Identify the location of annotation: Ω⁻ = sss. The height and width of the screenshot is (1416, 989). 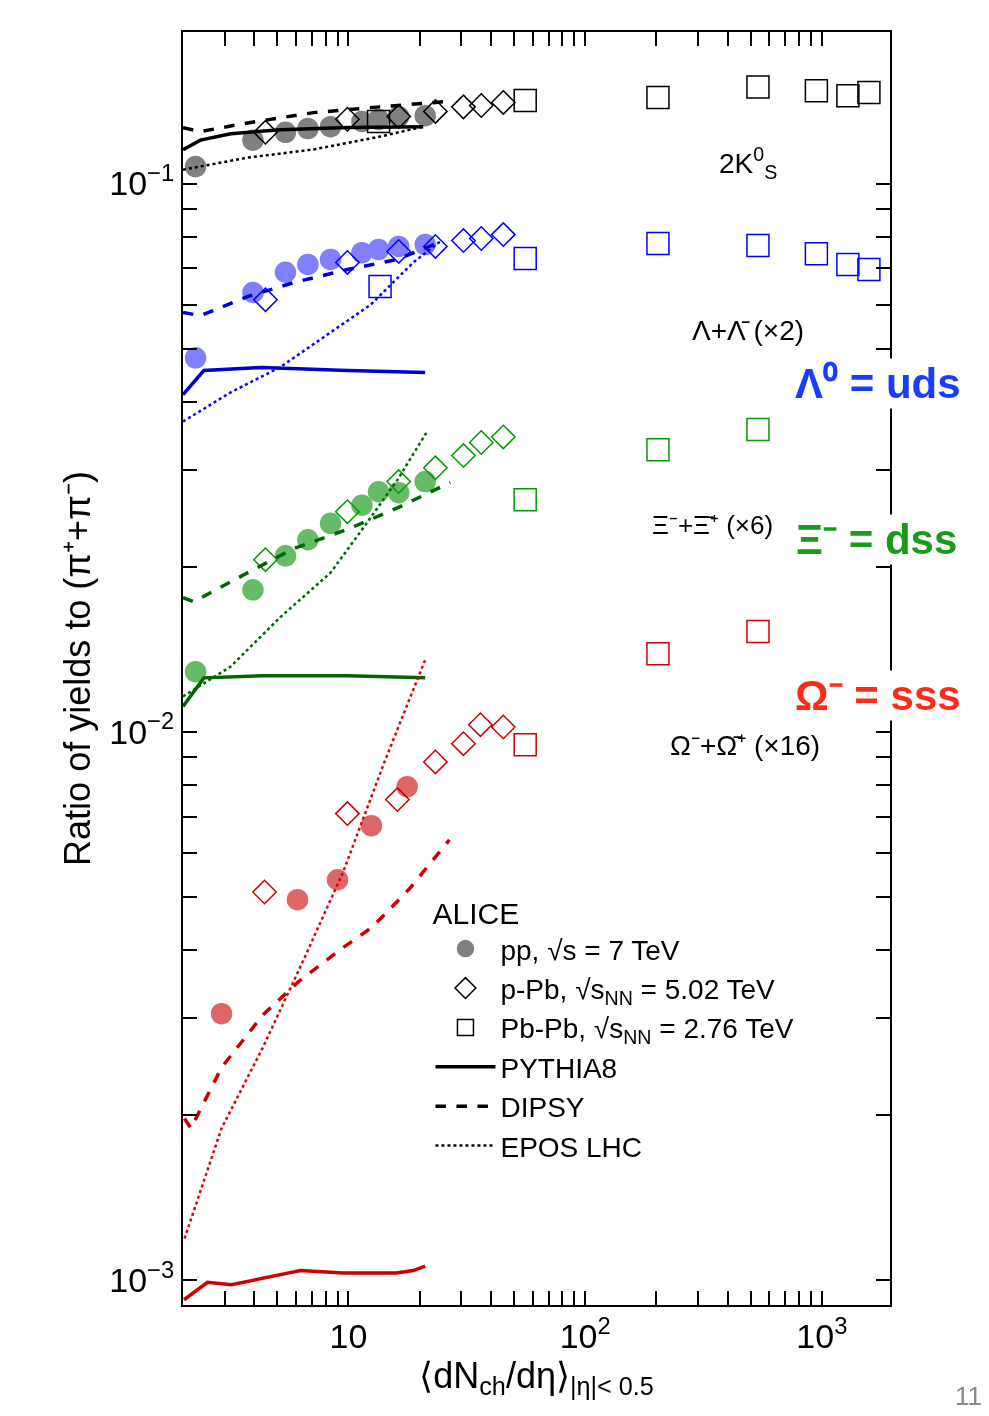
(878, 695).